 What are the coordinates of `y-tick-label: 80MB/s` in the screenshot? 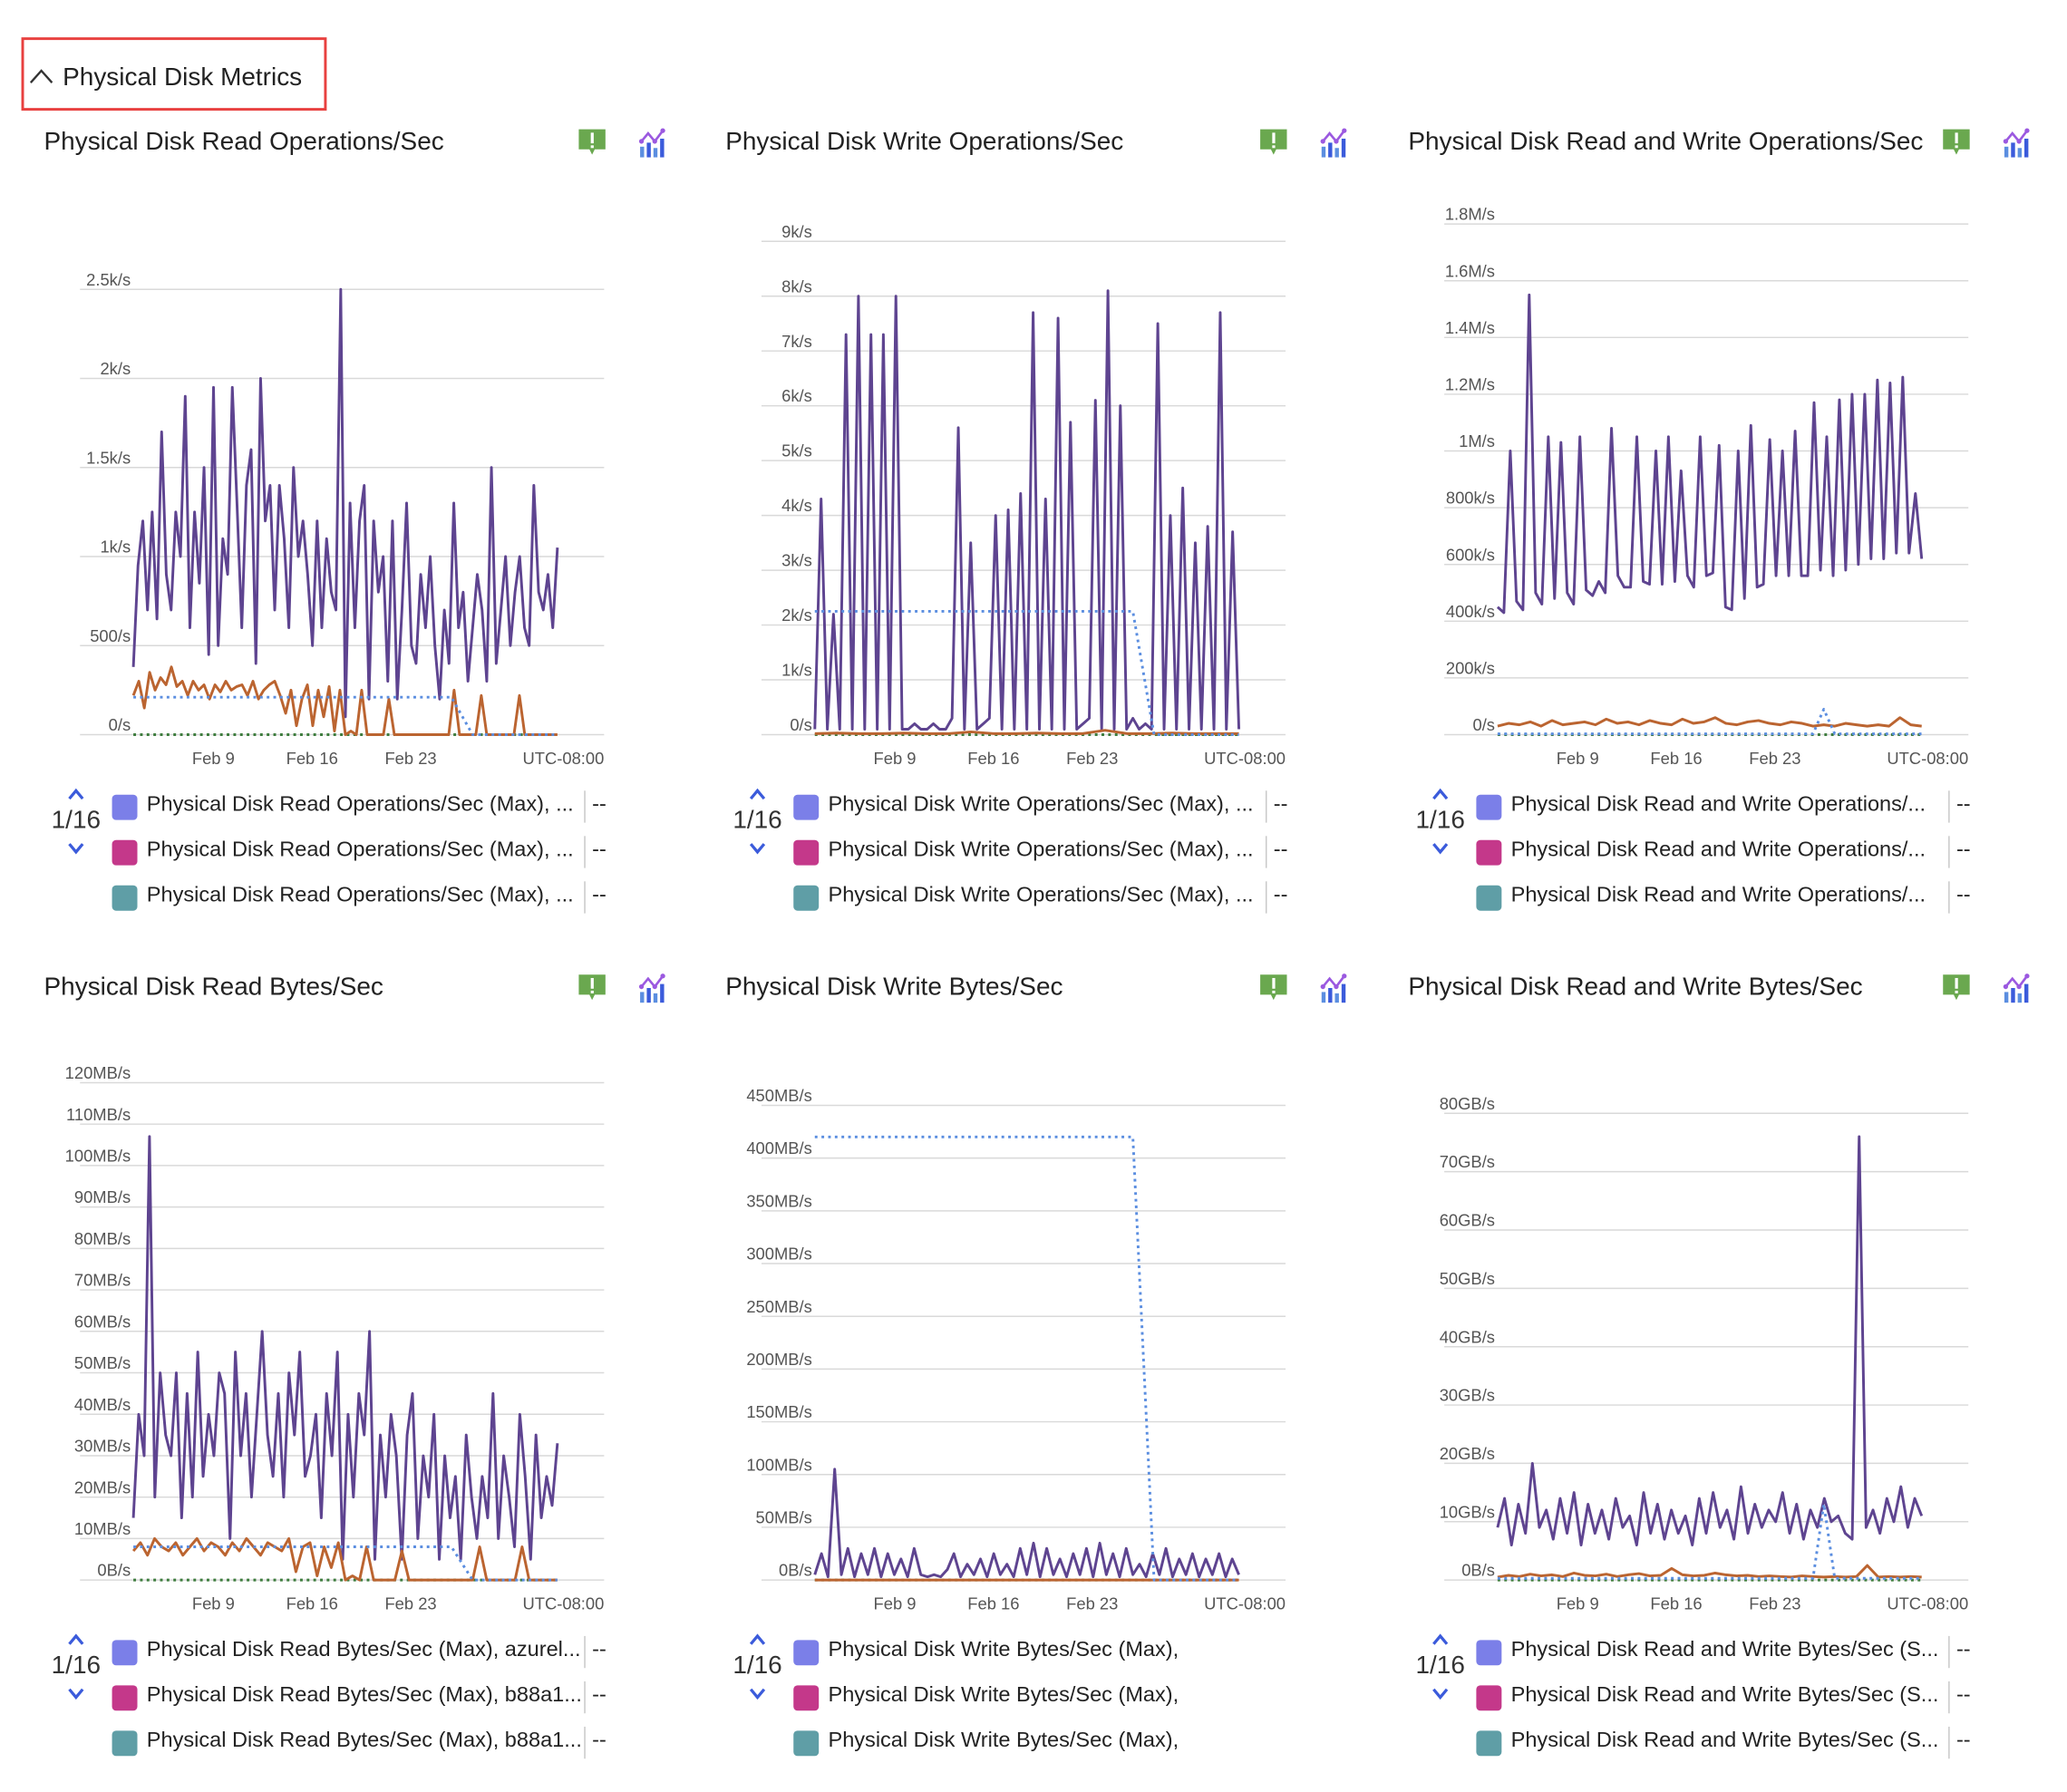 It's located at (102, 1239).